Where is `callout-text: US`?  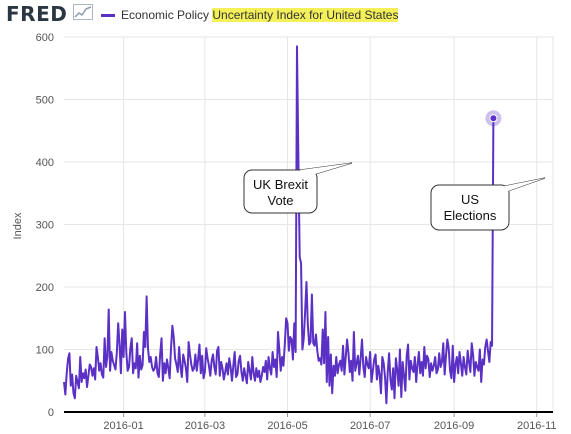 callout-text: US is located at coordinates (470, 199).